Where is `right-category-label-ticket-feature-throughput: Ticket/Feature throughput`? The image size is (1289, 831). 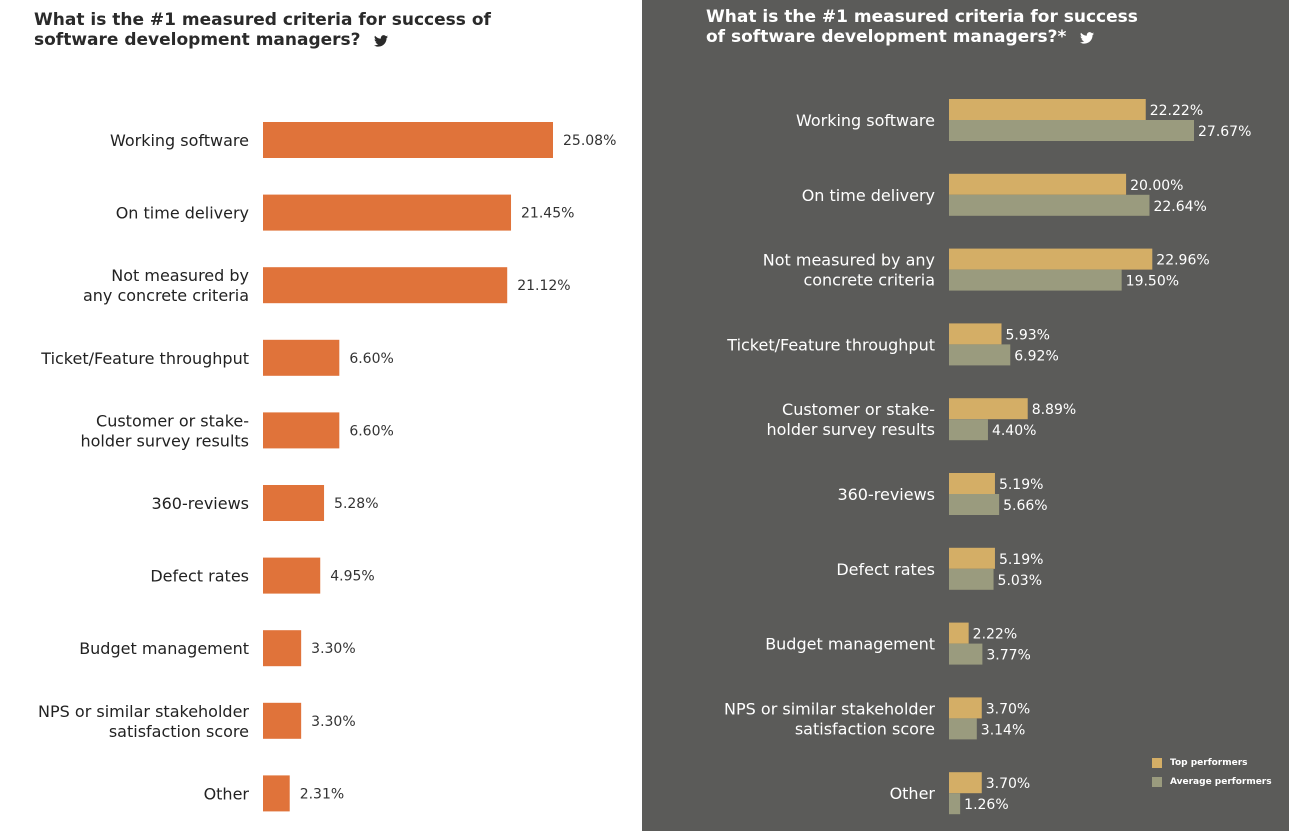 right-category-label-ticket-feature-throughput: Ticket/Feature throughput is located at coordinates (830, 344).